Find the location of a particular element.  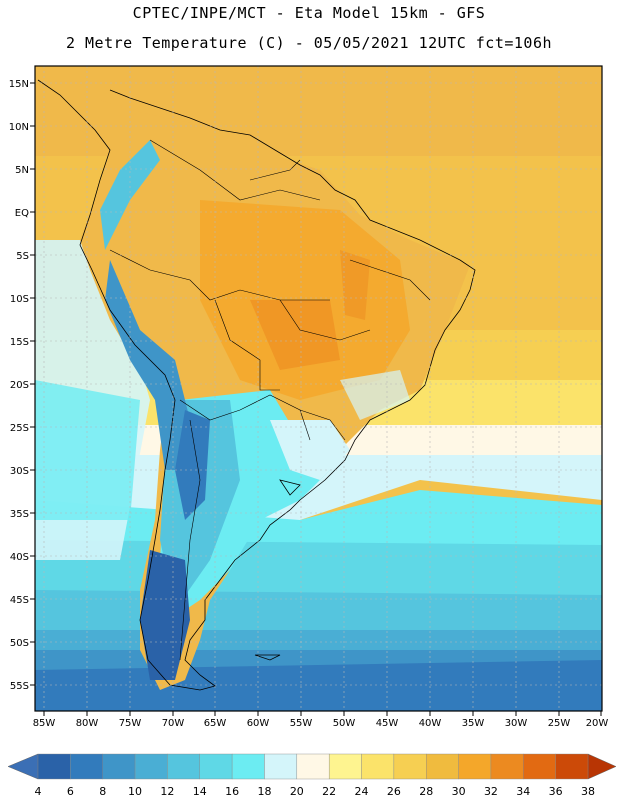

colorbar-label: 26 is located at coordinates (394, 791).